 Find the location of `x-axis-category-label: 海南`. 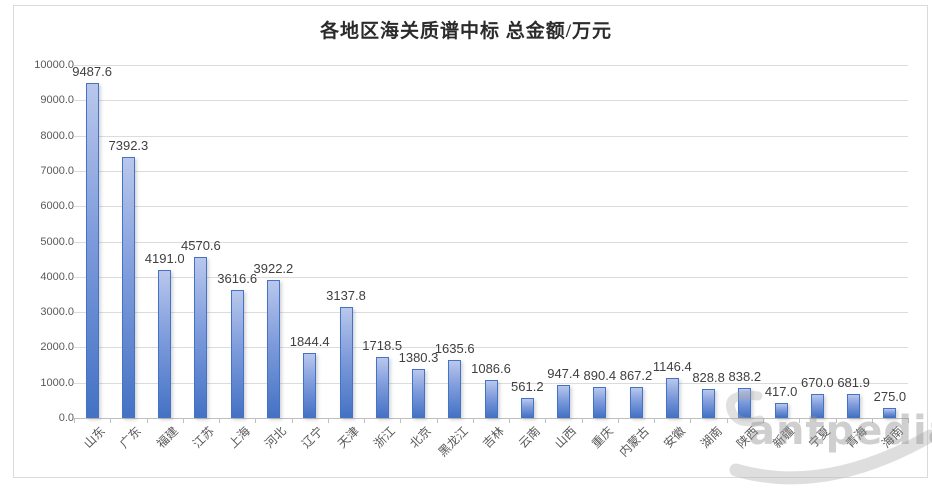

x-axis-category-label: 海南 is located at coordinates (892, 437).